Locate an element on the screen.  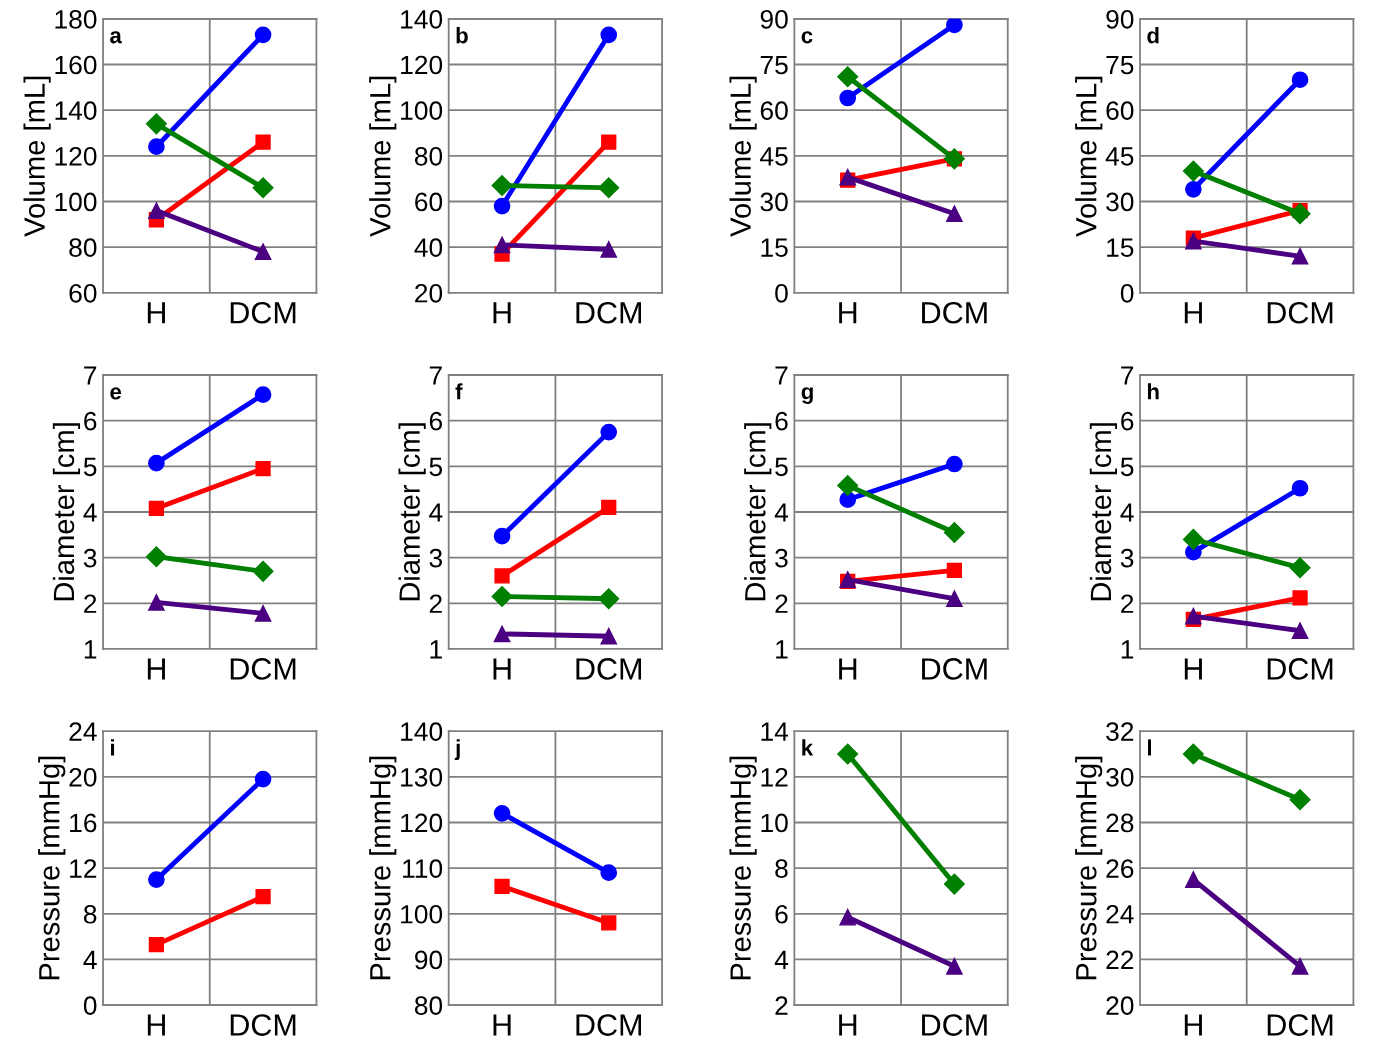
chart-title: k is located at coordinates (808, 747).